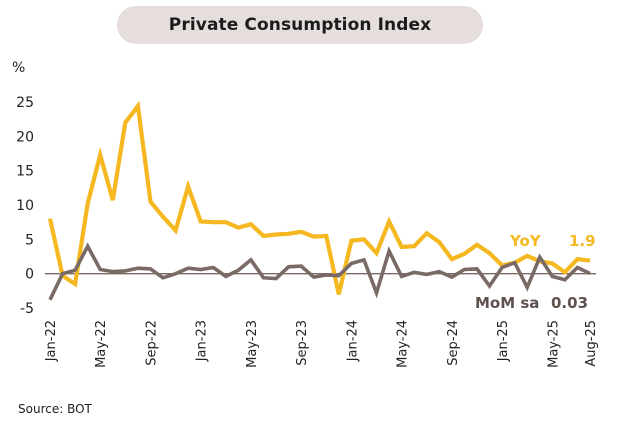 This screenshot has height=440, width=624. Describe the element at coordinates (29, 275) in the screenshot. I see `y-tick-label: 0` at that location.